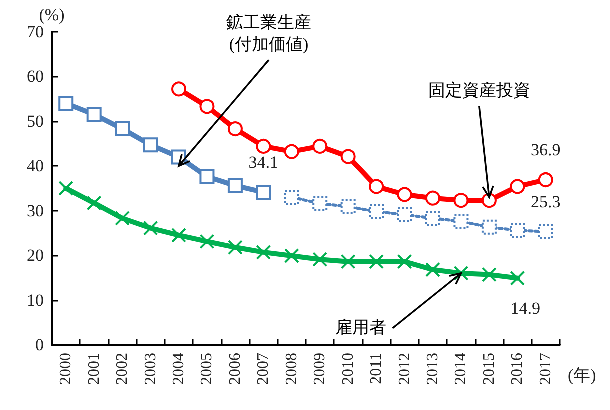 The width and height of the screenshot is (610, 410). What do you see at coordinates (35, 166) in the screenshot?
I see `y-tick-label: 40` at bounding box center [35, 166].